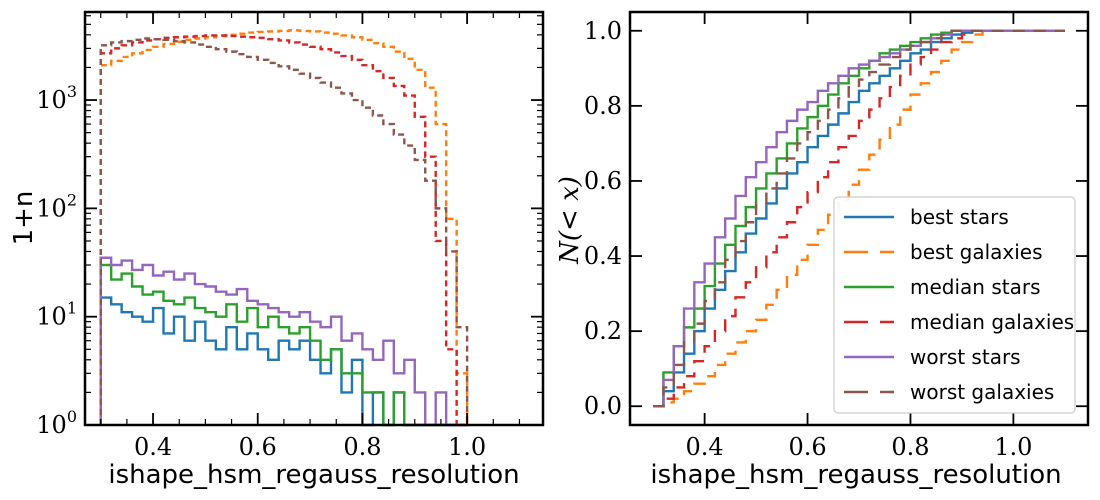 Image resolution: width=1100 pixels, height=500 pixels. What do you see at coordinates (603, 331) in the screenshot?
I see `cdf-y-tick-label: 0.2` at bounding box center [603, 331].